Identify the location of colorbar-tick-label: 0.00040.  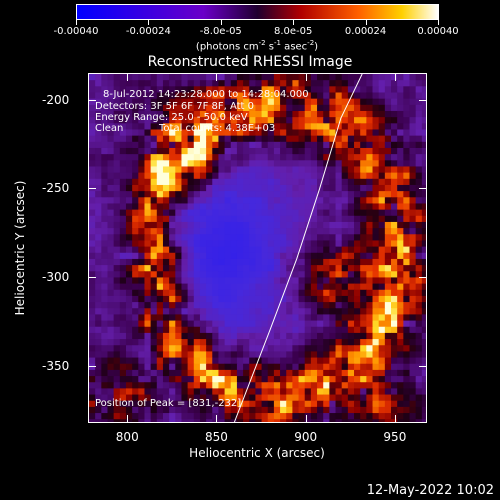
(438, 31).